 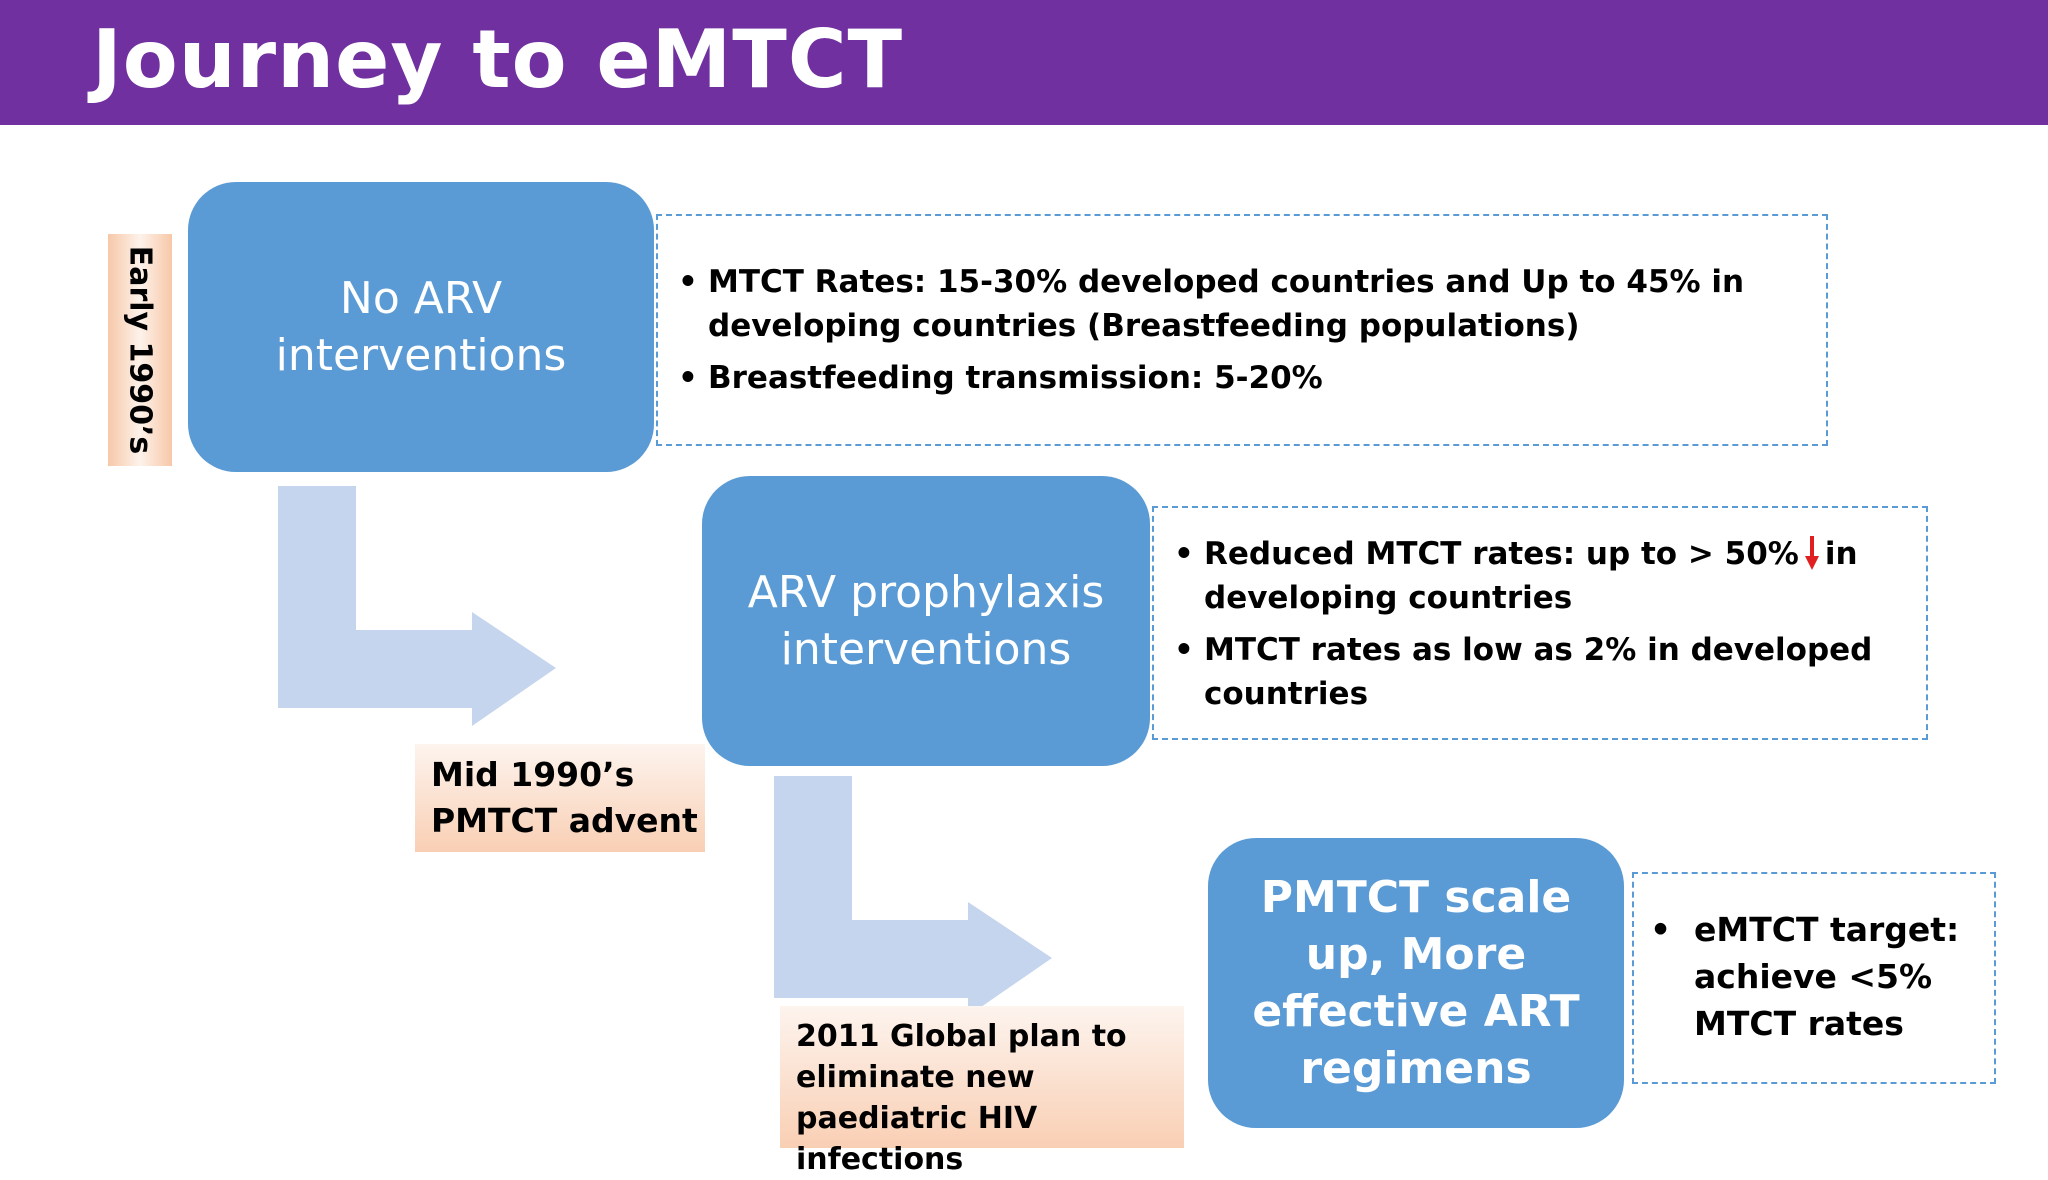 I want to click on detail-item: Breastfeeding transmission: 5-20%, so click(x=1244, y=378).